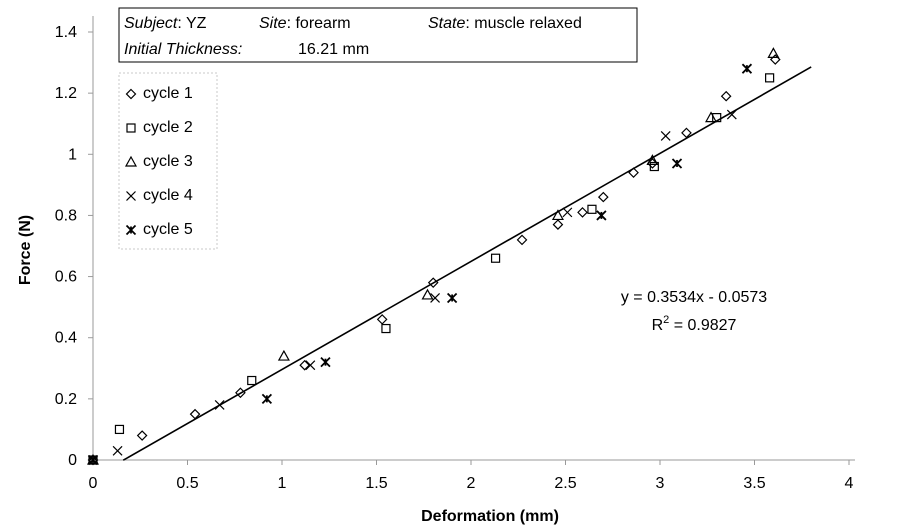 The image size is (899, 529). Describe the element at coordinates (66, 32) in the screenshot. I see `y-tick-label: 1.4` at that location.